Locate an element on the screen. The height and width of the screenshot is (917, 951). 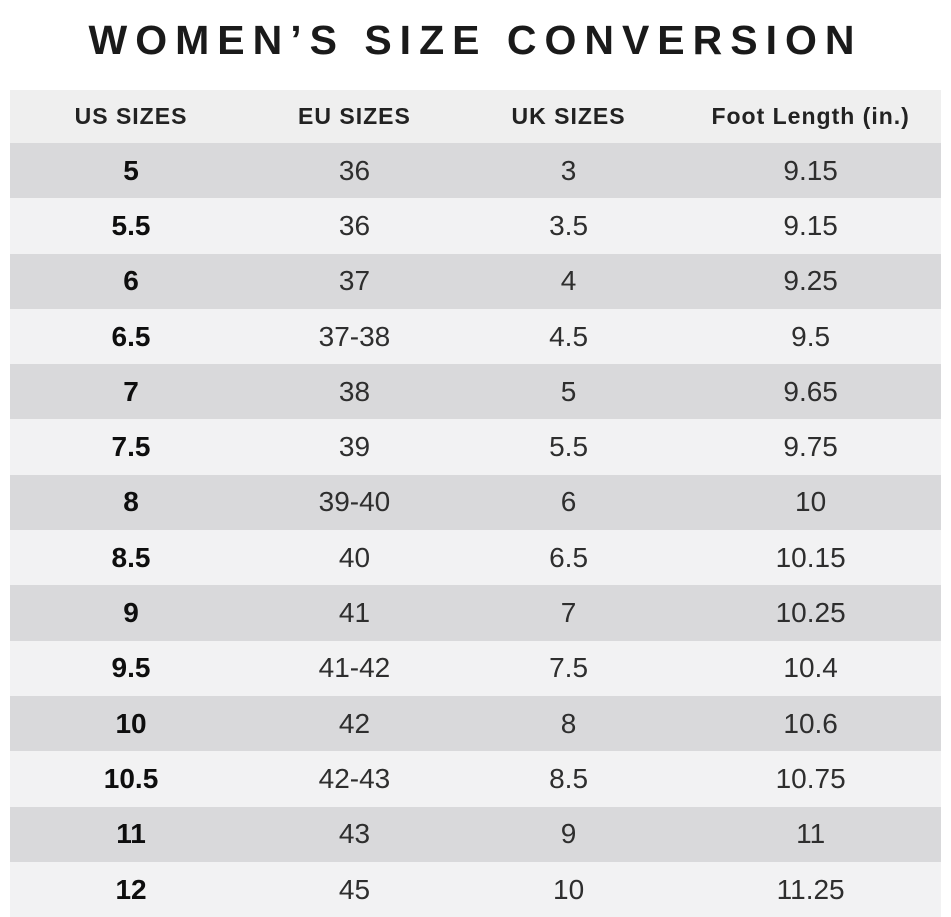
cell-eu-size: 37-38 is located at coordinates (354, 336).